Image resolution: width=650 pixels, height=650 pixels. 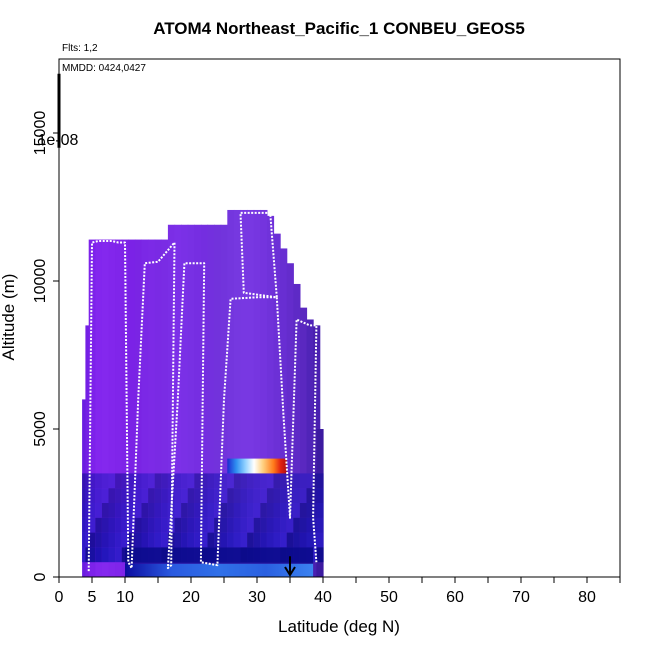 I want to click on x-tick-label: 40, so click(x=323, y=597).